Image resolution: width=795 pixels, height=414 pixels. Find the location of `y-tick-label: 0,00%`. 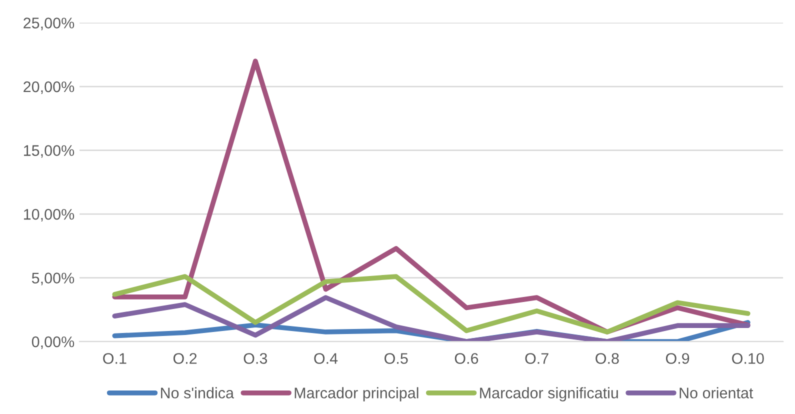

y-tick-label: 0,00% is located at coordinates (53, 343).